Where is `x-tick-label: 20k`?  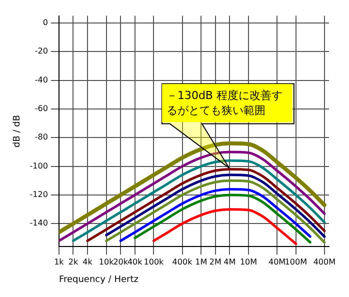
x-tick-label: 20k is located at coordinates (120, 261).